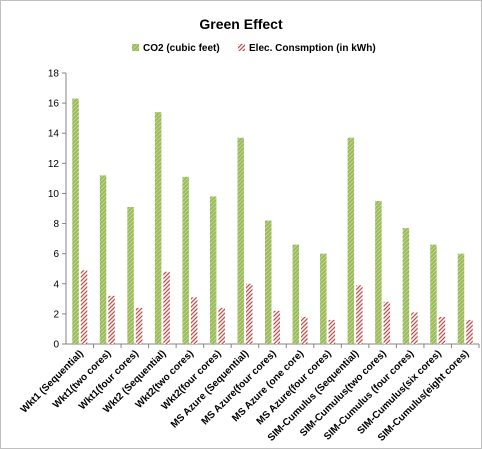 Image resolution: width=482 pixels, height=449 pixels. I want to click on y-tick-label: 12, so click(54, 164).